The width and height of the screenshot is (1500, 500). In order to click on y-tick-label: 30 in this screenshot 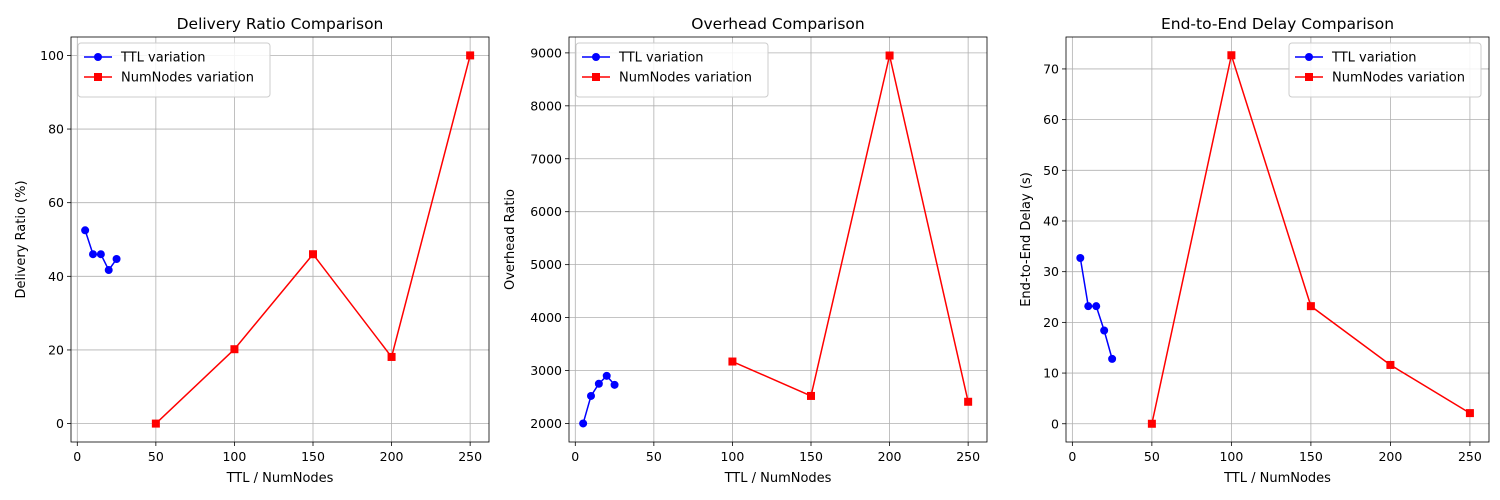, I will do `click(1051, 271)`.